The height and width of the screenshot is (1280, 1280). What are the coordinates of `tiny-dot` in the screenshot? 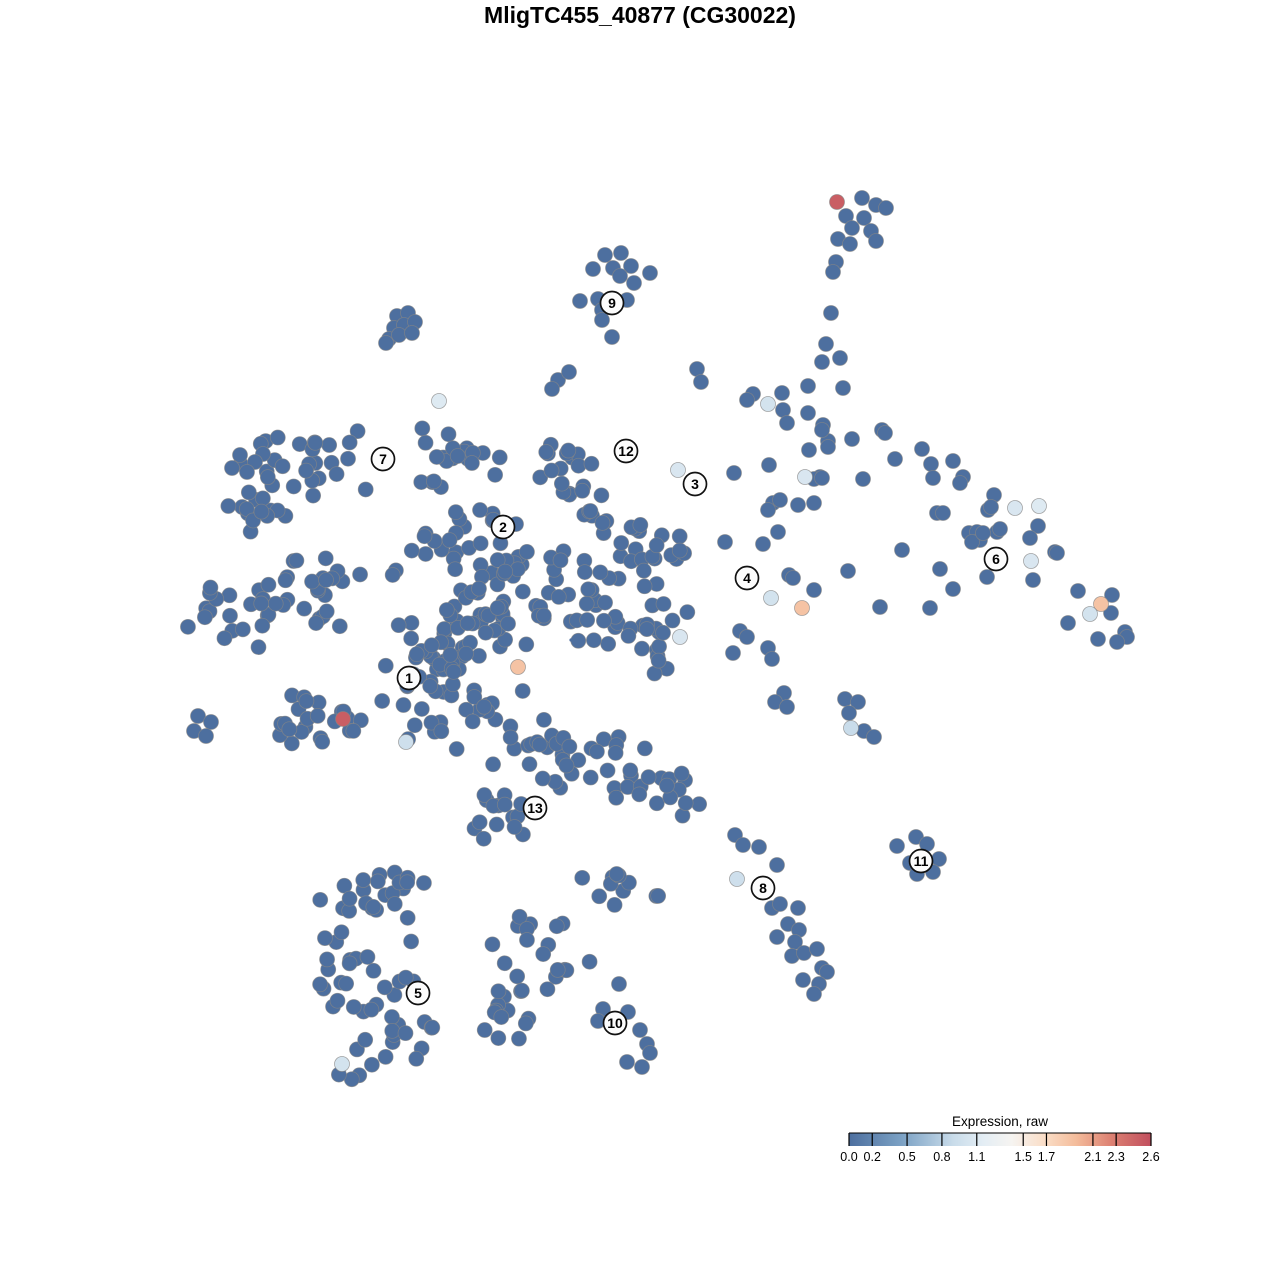 It's located at (571, 640).